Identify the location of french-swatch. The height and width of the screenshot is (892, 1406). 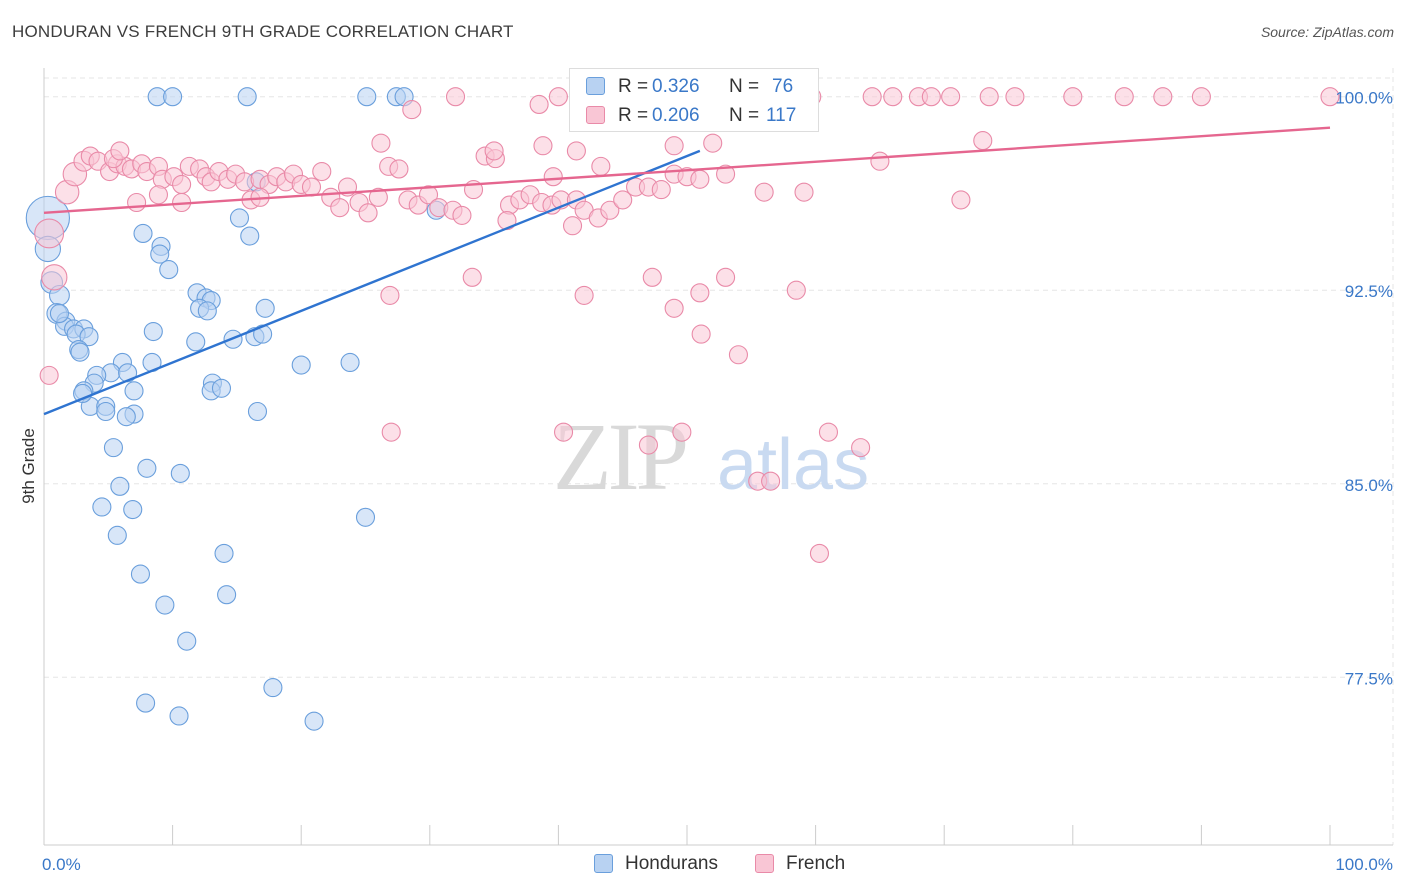
(595, 115).